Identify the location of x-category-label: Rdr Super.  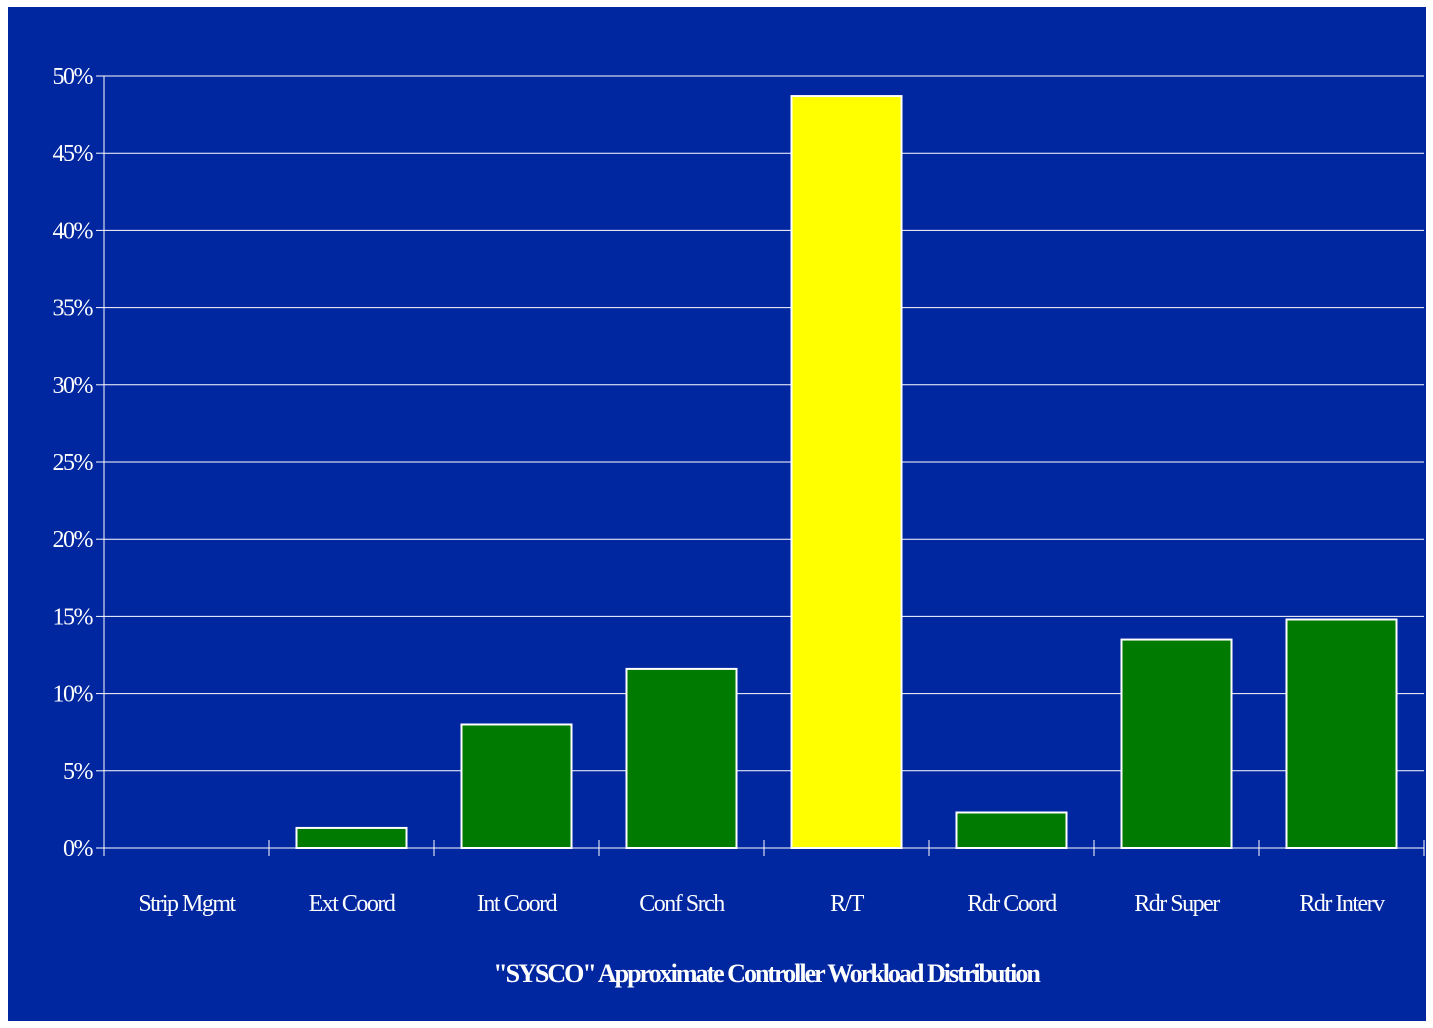
(1177, 904).